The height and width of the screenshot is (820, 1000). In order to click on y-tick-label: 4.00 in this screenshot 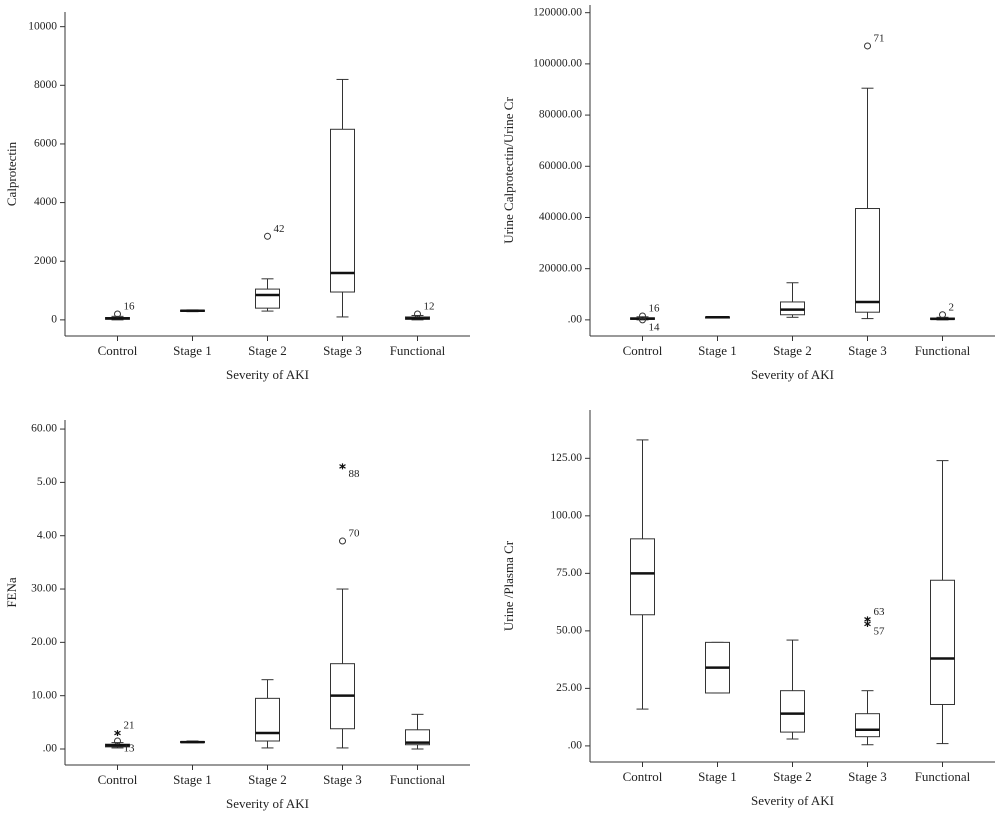, I will do `click(47, 535)`.